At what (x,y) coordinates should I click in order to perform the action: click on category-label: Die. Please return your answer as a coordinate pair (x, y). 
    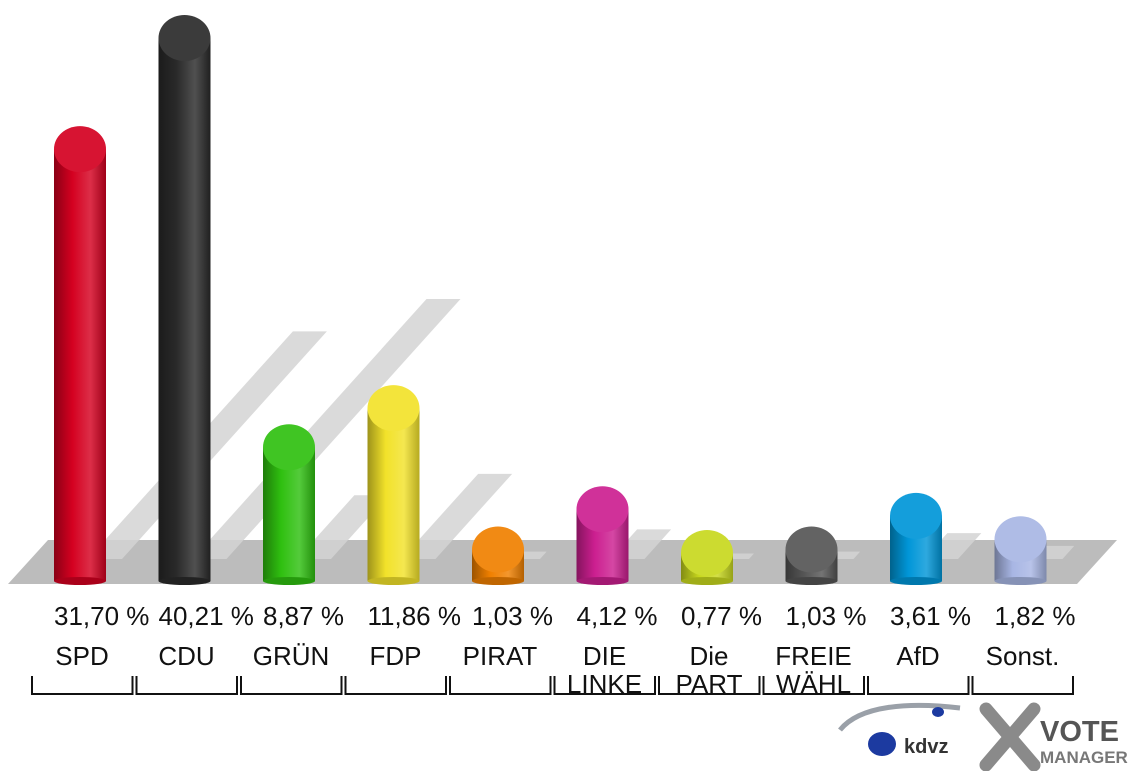
    Looking at the image, I should click on (708, 656).